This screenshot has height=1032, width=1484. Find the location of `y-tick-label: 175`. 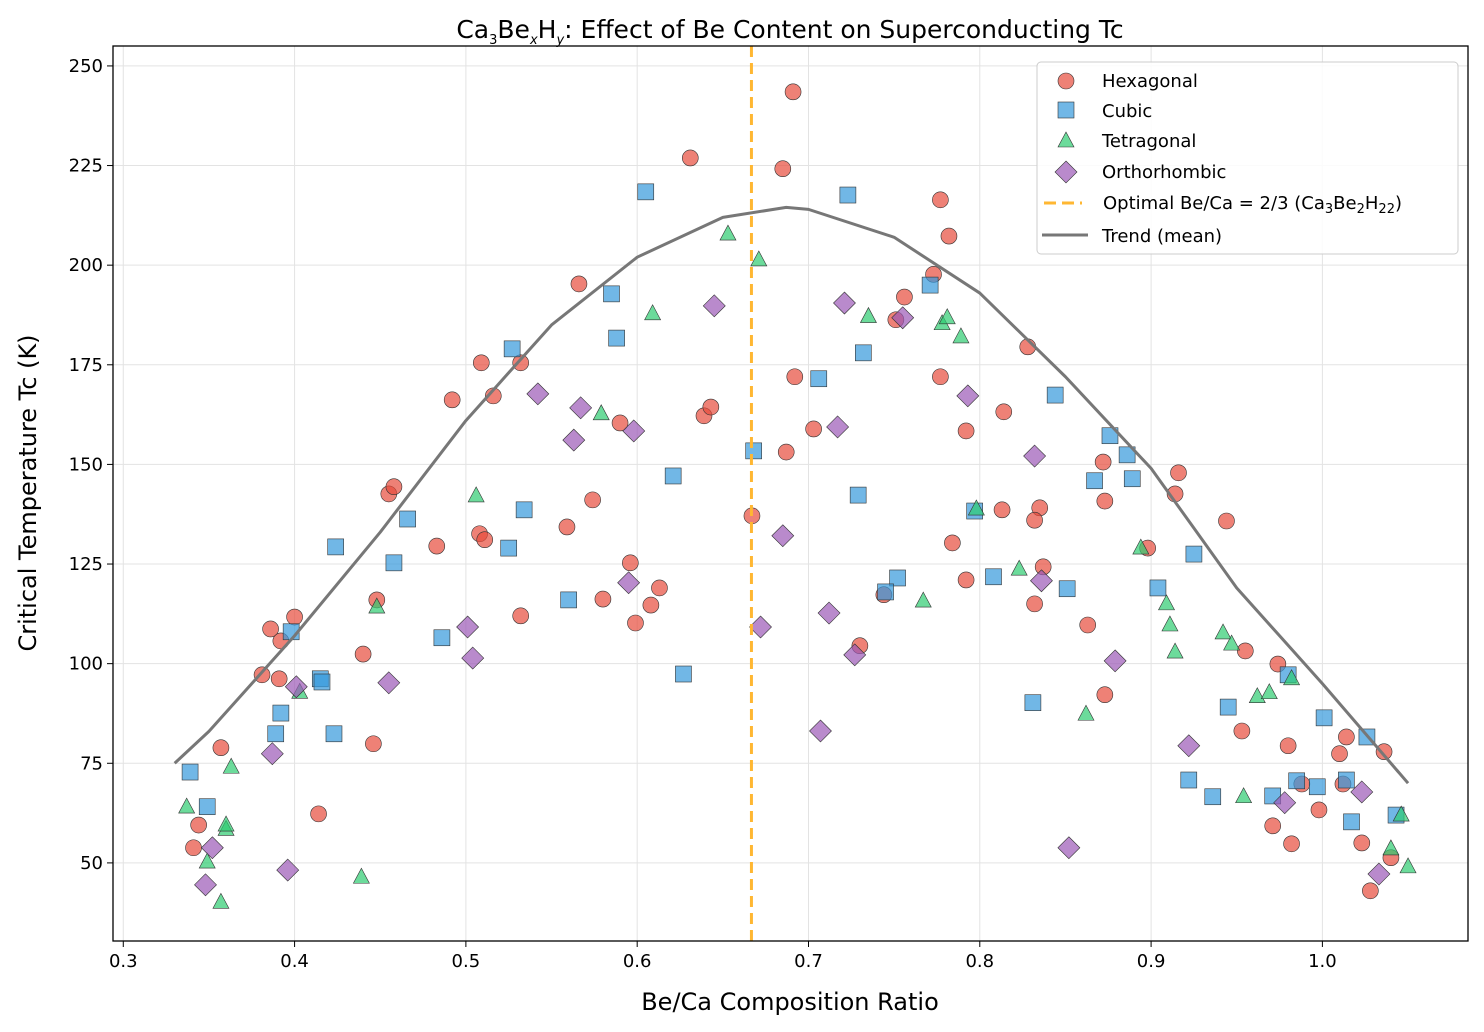

y-tick-label: 175 is located at coordinates (86, 365).